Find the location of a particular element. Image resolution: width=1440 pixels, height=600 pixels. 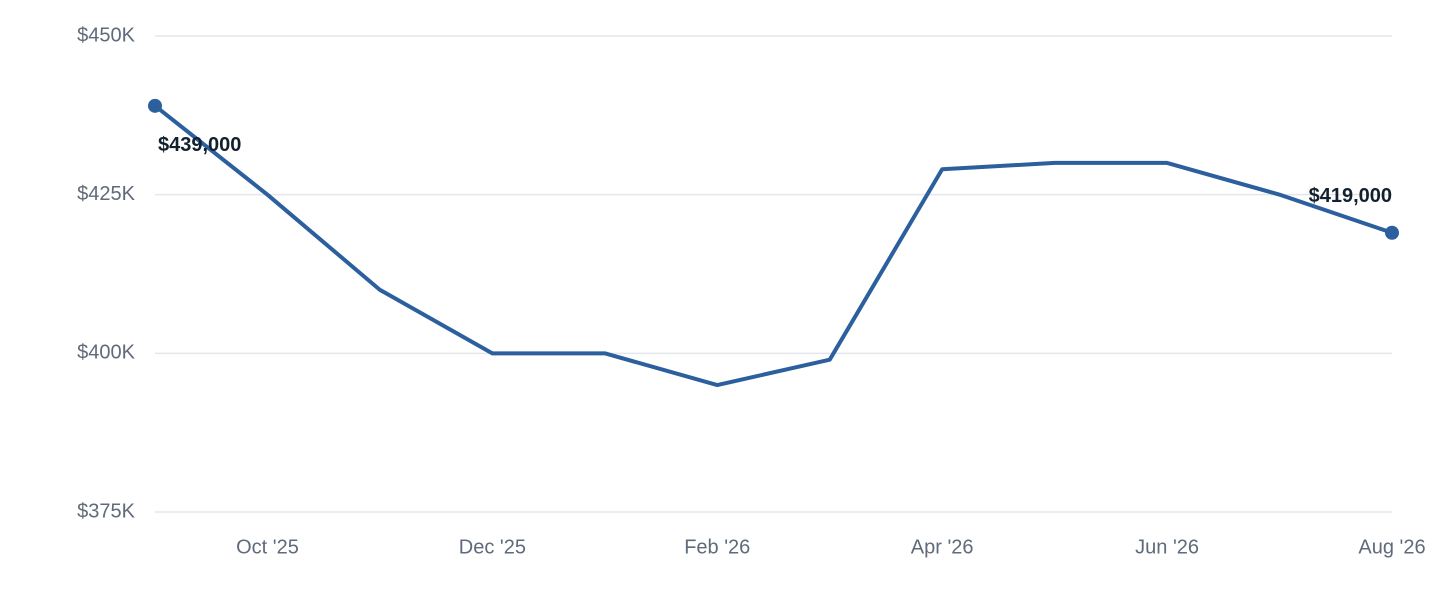

x-tick-label: Jun '26 is located at coordinates (1167, 547).